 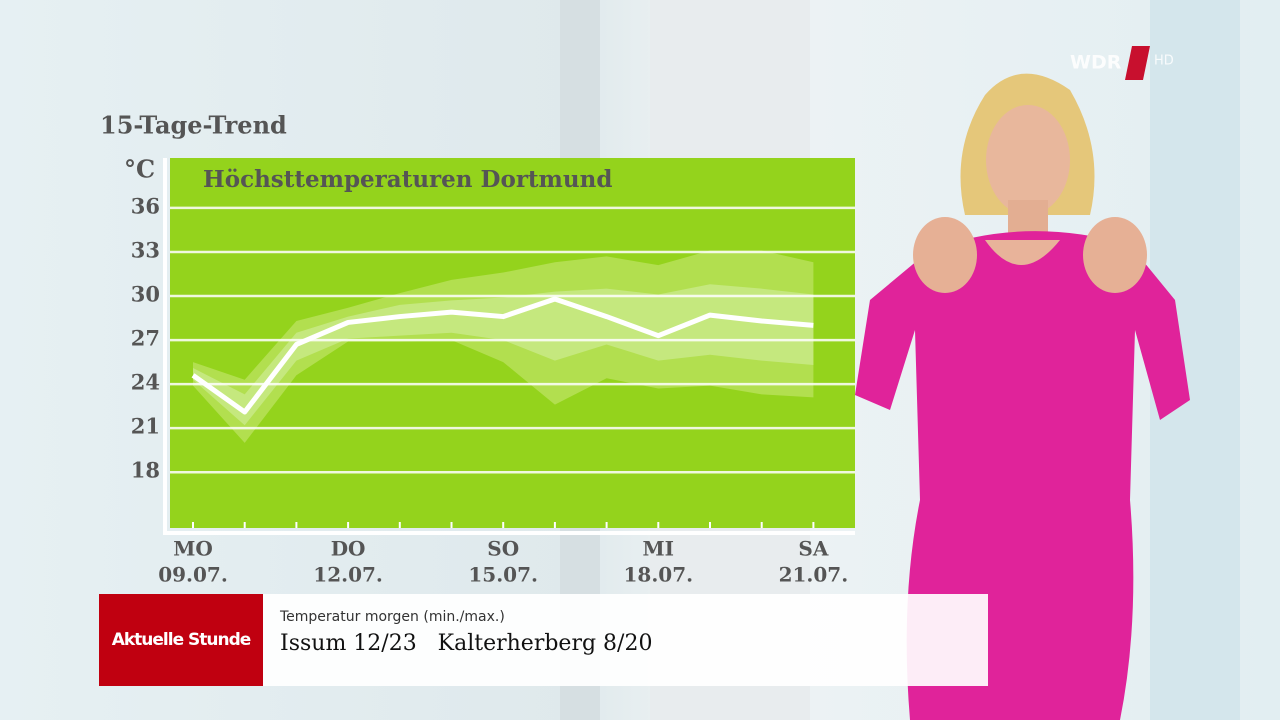 I want to click on caption: Temperatur morgen (min./max.), so click(x=392, y=617).